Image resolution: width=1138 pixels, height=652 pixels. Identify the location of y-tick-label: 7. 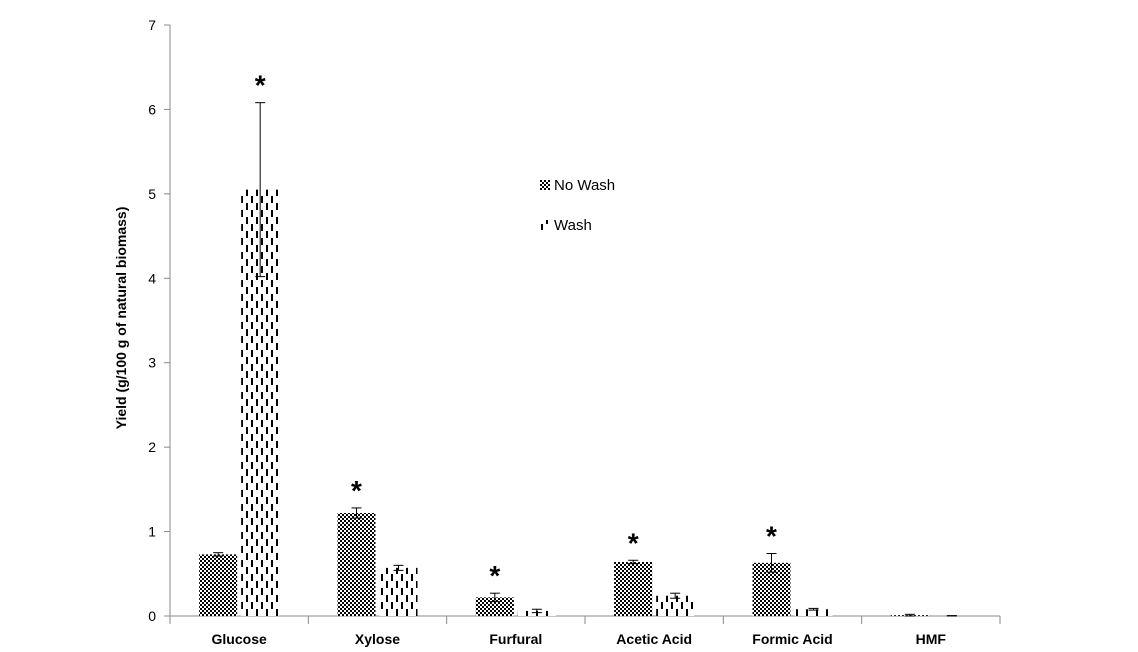
(152, 25).